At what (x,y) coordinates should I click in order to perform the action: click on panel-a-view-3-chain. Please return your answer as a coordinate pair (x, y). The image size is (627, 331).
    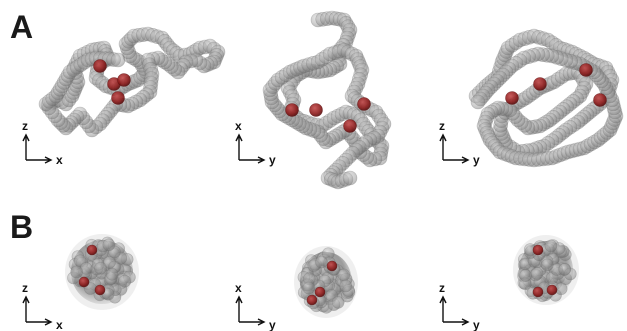
    Looking at the image, I should click on (546, 98).